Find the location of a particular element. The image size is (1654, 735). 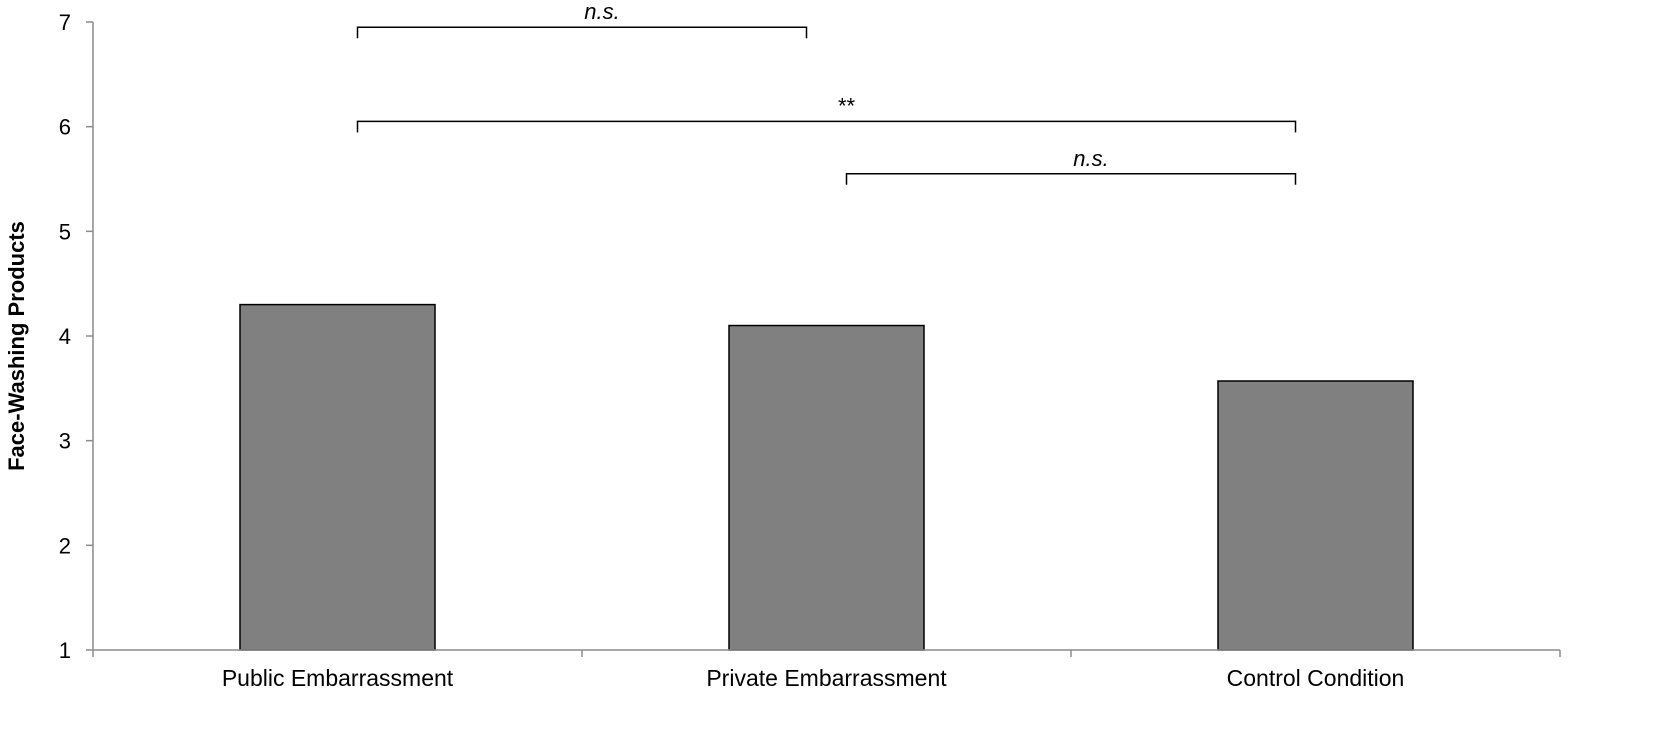

y-tick-label: 6 is located at coordinates (65, 127).